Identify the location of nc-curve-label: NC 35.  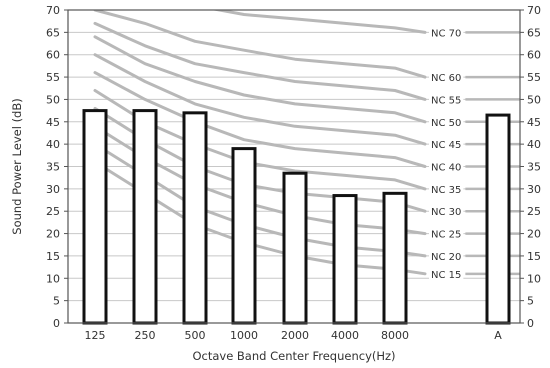
(446, 190).